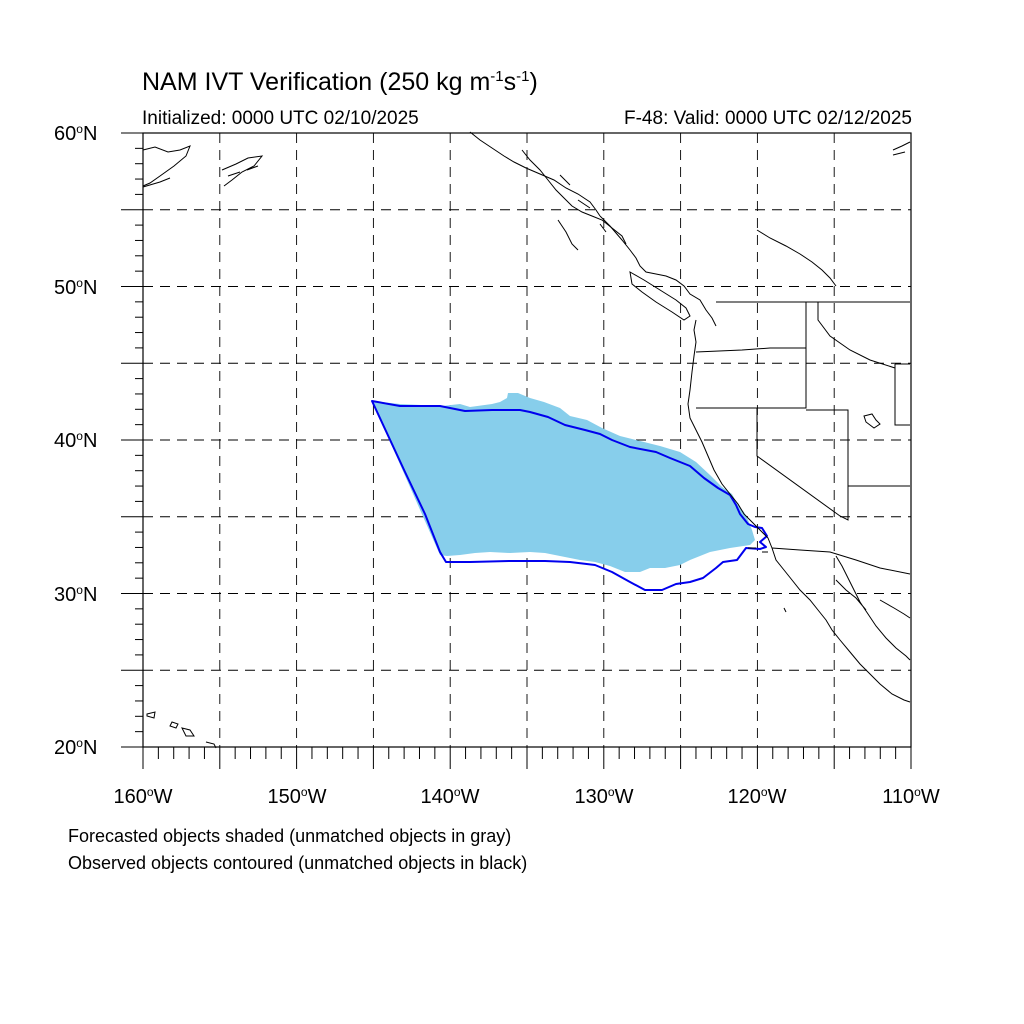 This screenshot has width=1024, height=1024. Describe the element at coordinates (582, 235) in the screenshot. I see `haida-gwaii-islands` at that location.